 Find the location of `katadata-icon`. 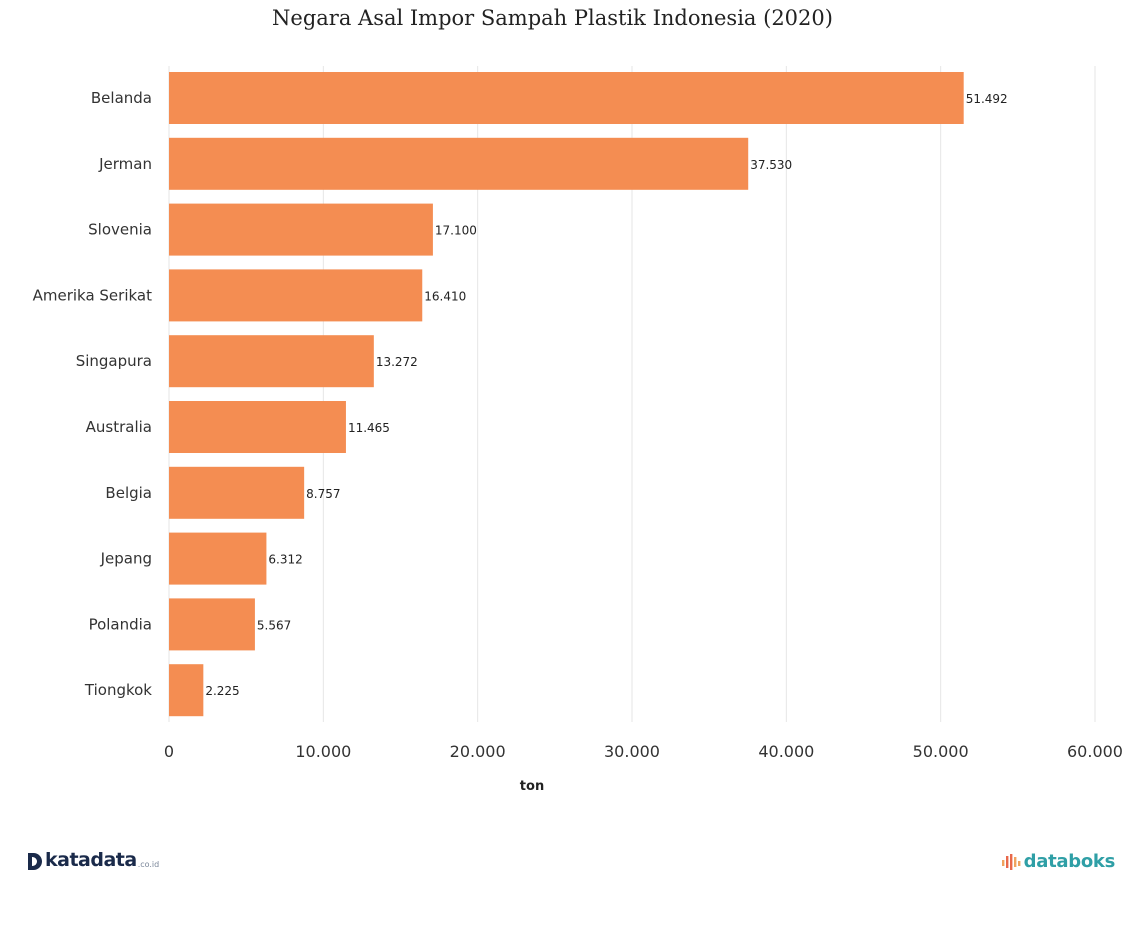

katadata-icon is located at coordinates (35, 861).